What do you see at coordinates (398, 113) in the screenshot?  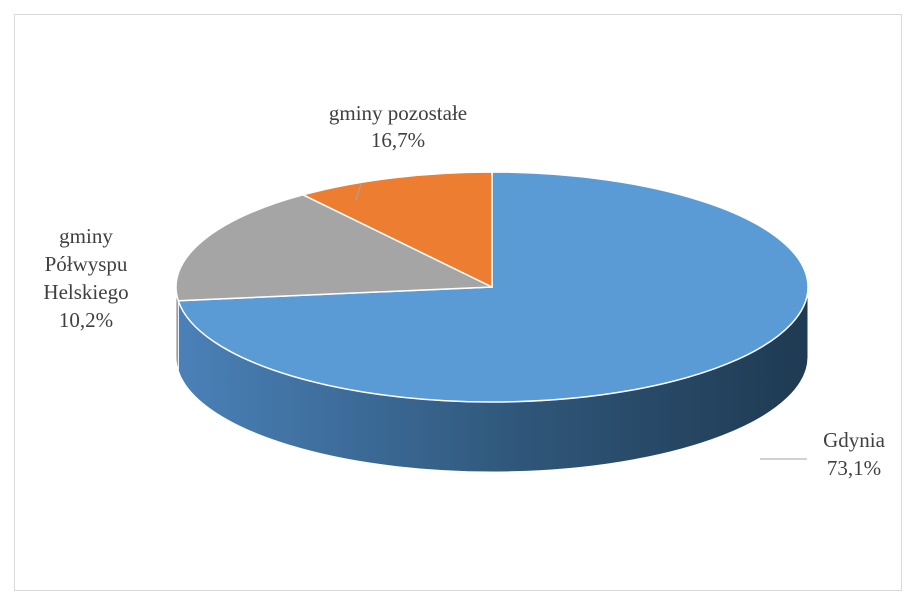 I see `data-label-line: gminy pozostałe` at bounding box center [398, 113].